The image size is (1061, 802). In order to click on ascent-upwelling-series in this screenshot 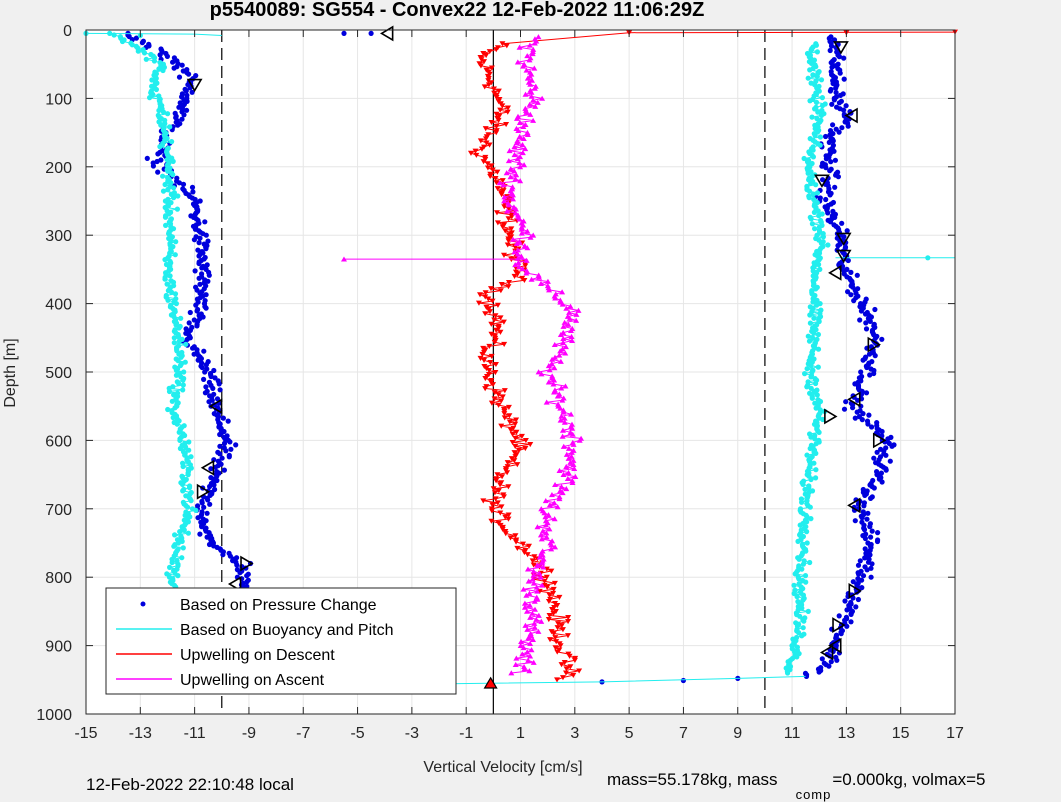, I will do `click(540, 355)`.